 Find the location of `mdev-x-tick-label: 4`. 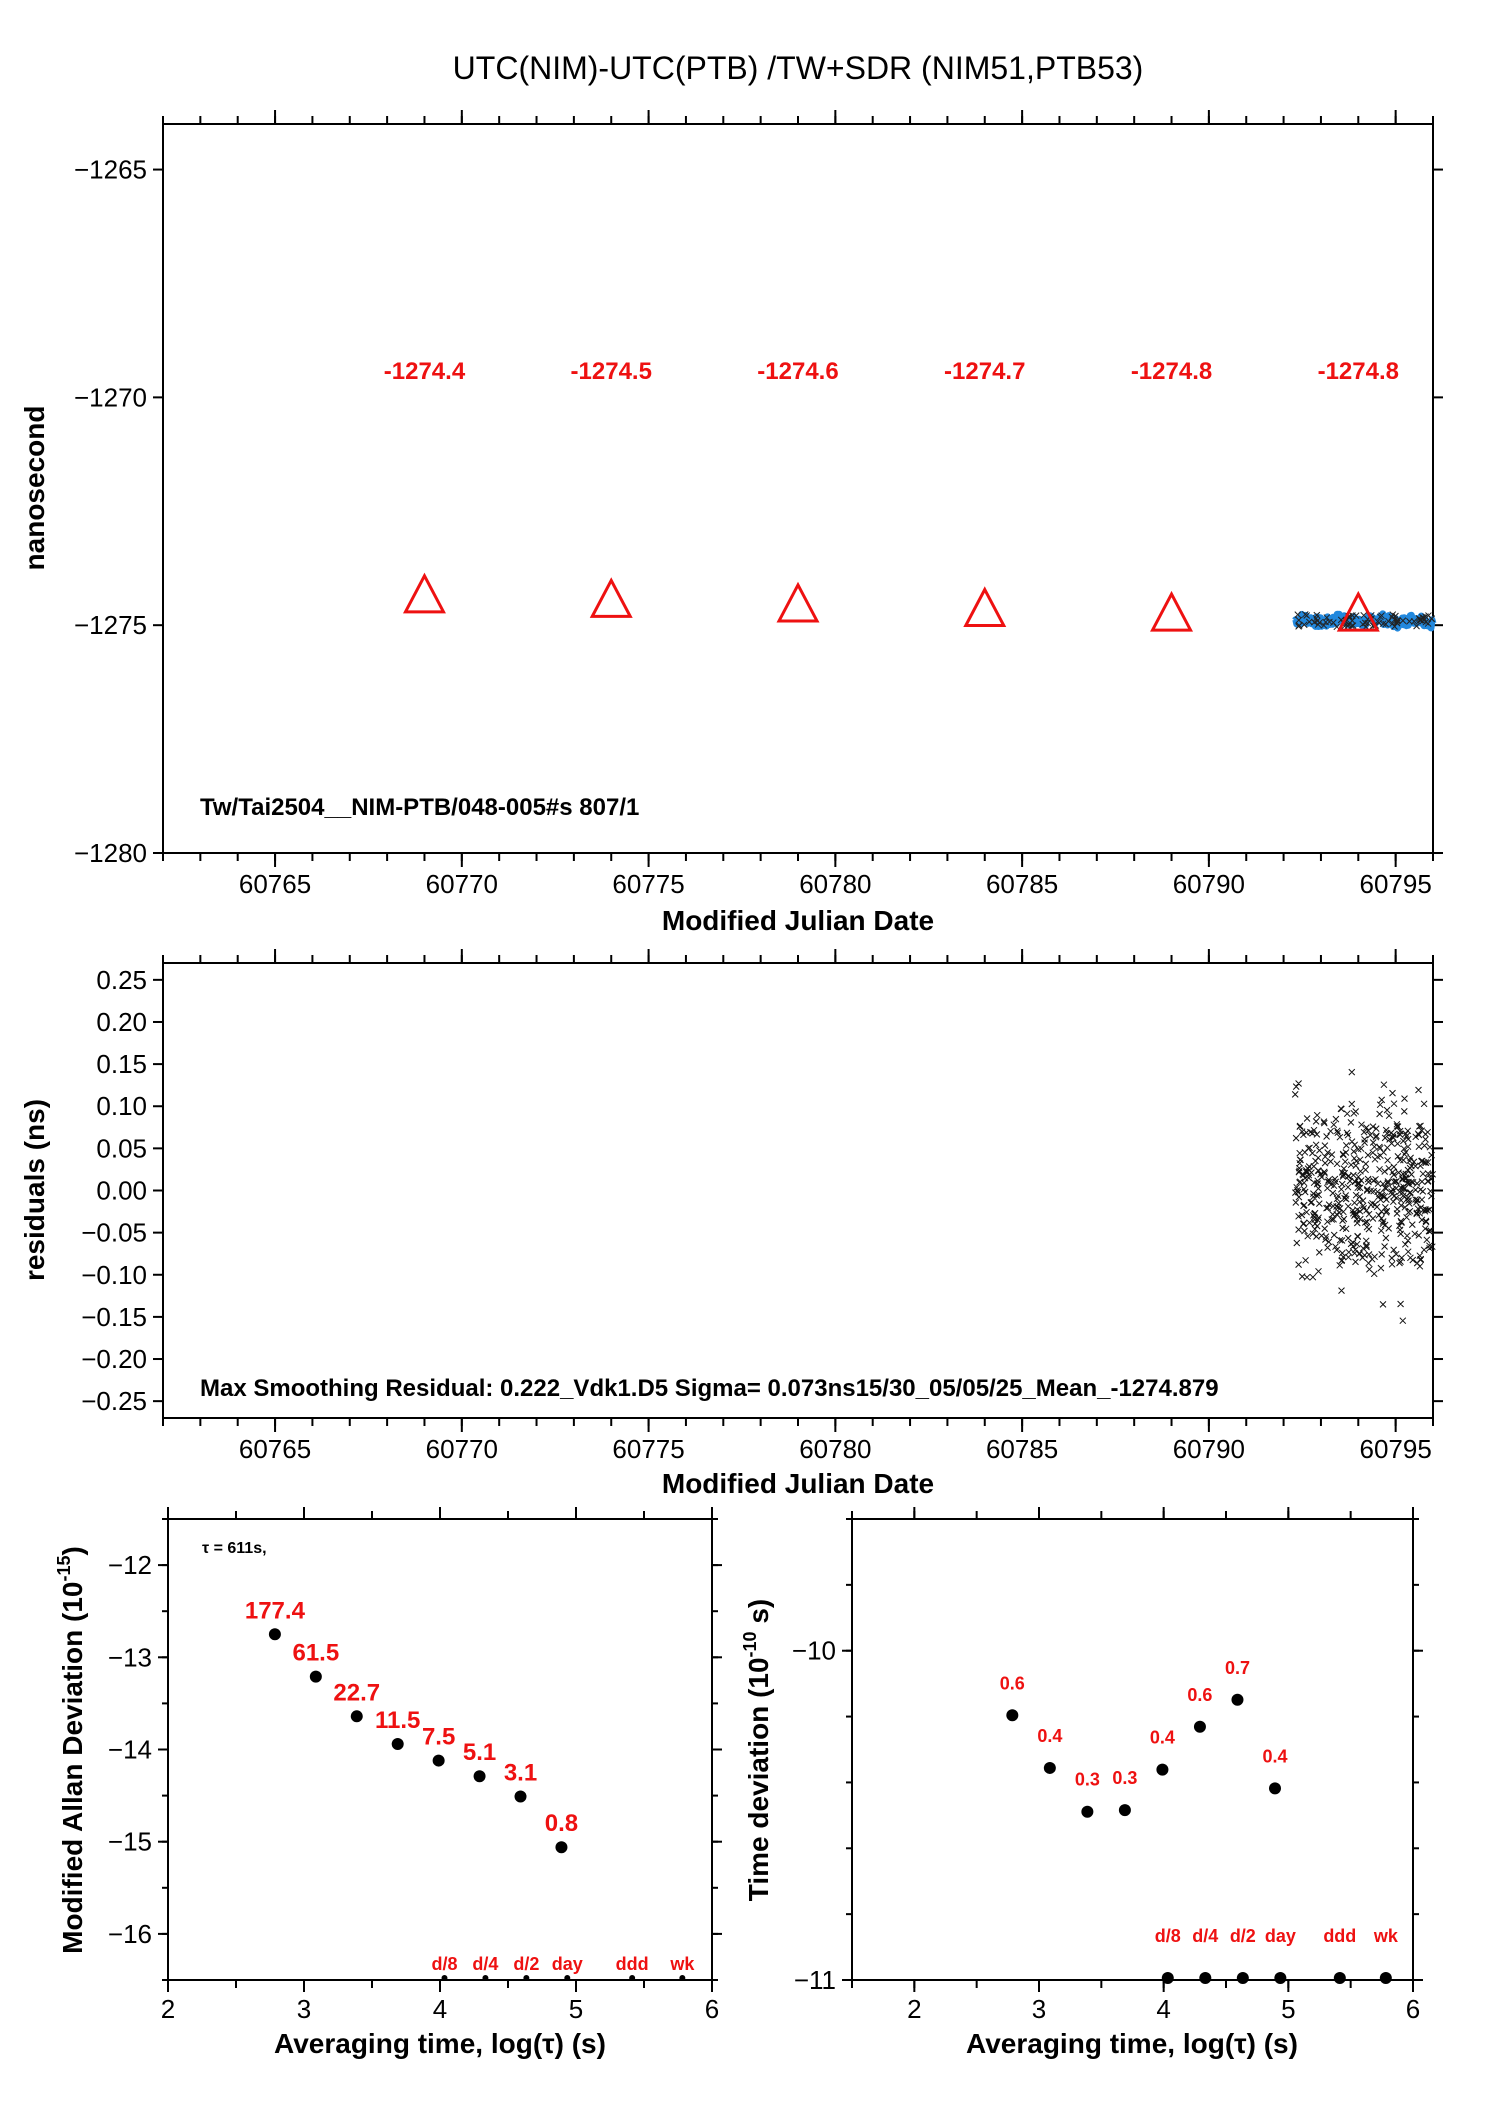

mdev-x-tick-label: 4 is located at coordinates (440, 2009).